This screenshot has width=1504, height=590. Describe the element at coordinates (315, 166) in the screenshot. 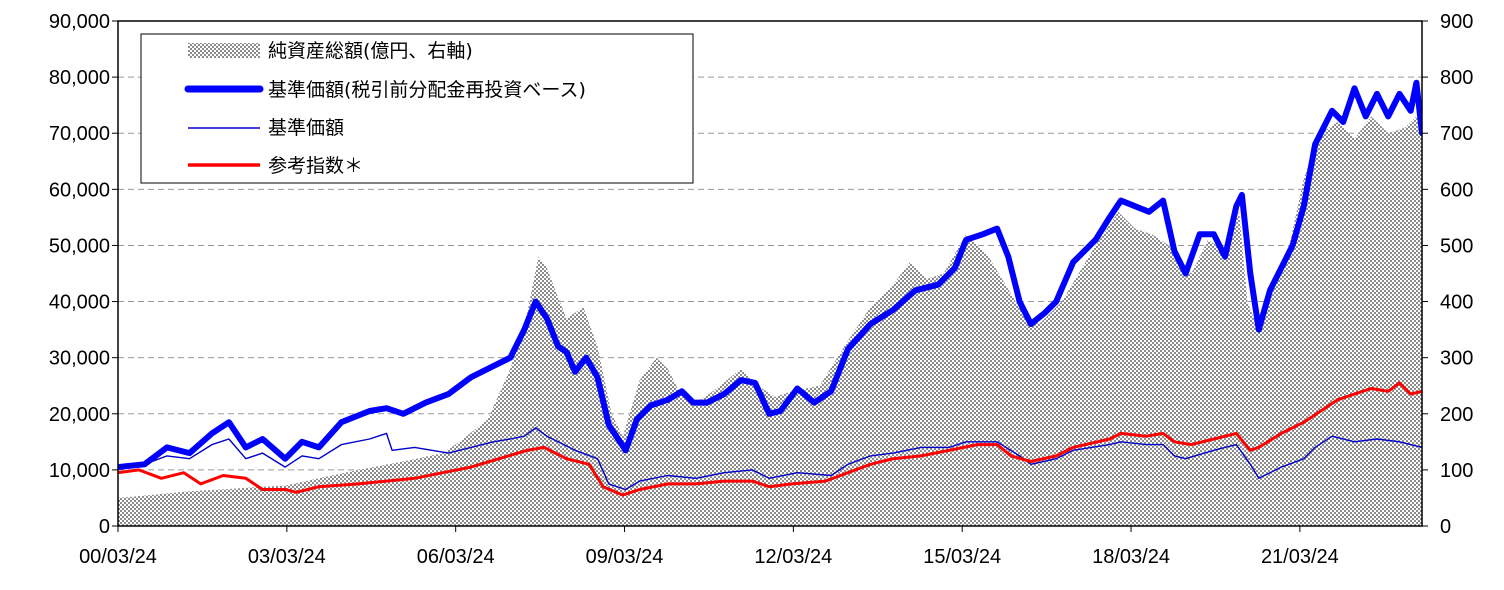

I see `legend-label-reference-index: 参考指数＊` at that location.